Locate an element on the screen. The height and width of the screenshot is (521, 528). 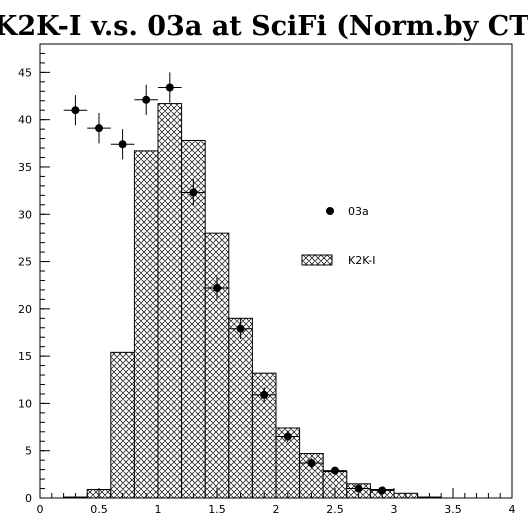
legend: 03a K2K-I is located at coordinates (338, 236).